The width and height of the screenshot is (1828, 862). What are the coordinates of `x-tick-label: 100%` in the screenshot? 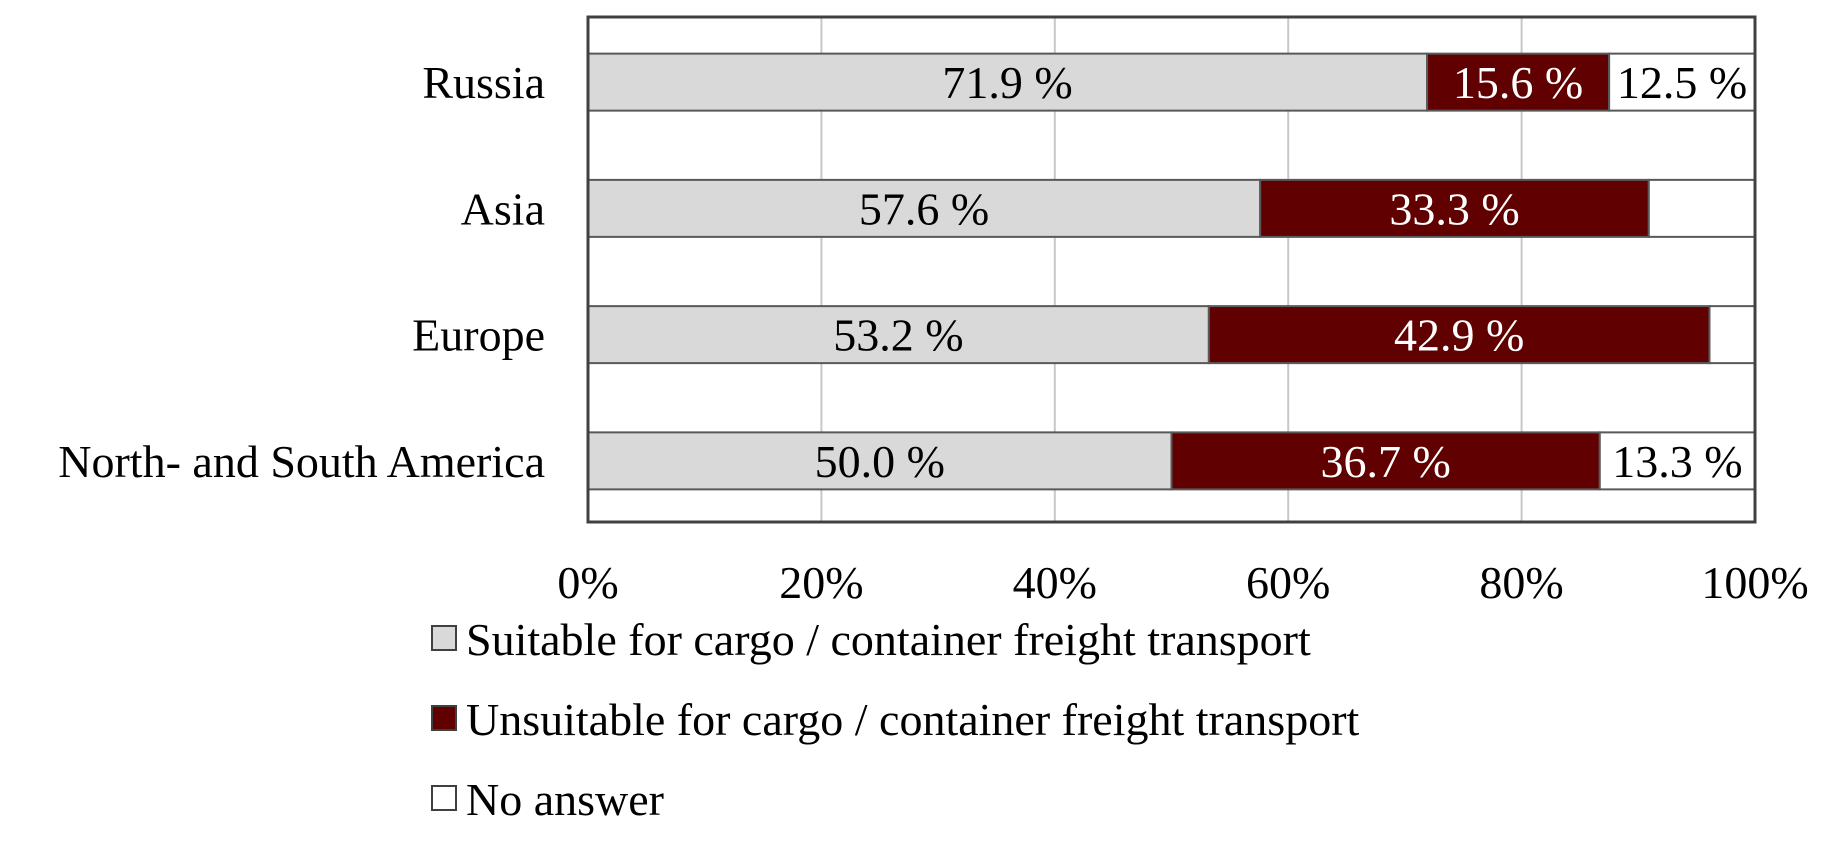 It's located at (1754, 582).